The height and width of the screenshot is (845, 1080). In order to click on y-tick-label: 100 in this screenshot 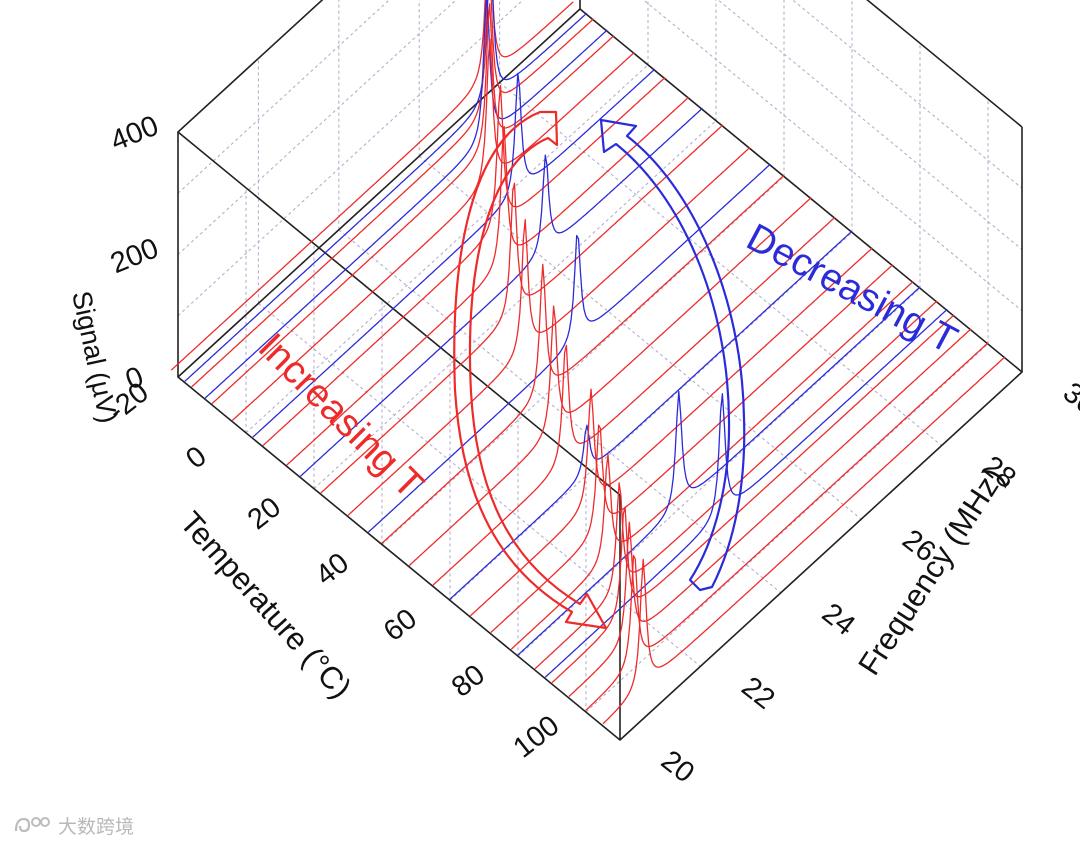, I will do `click(537, 736)`.